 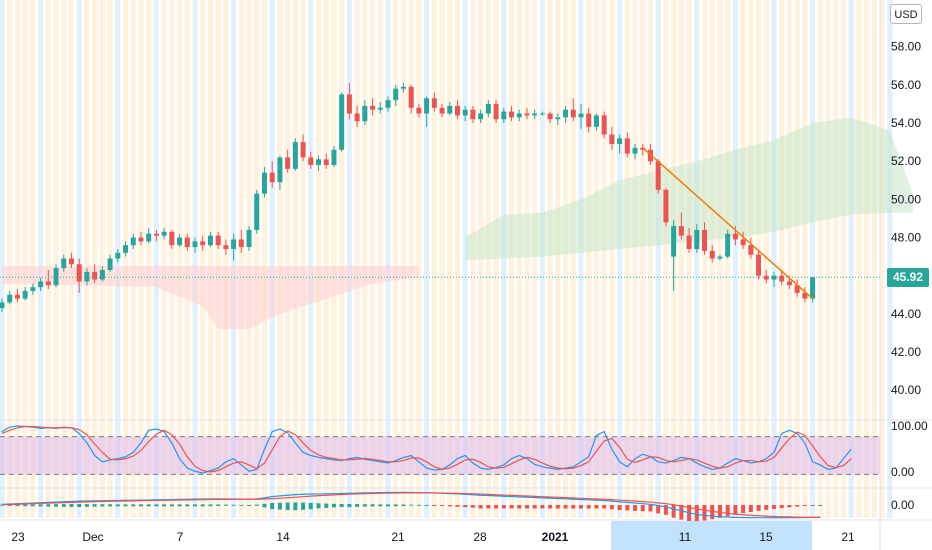 I want to click on currency-button: USD, so click(x=906, y=14).